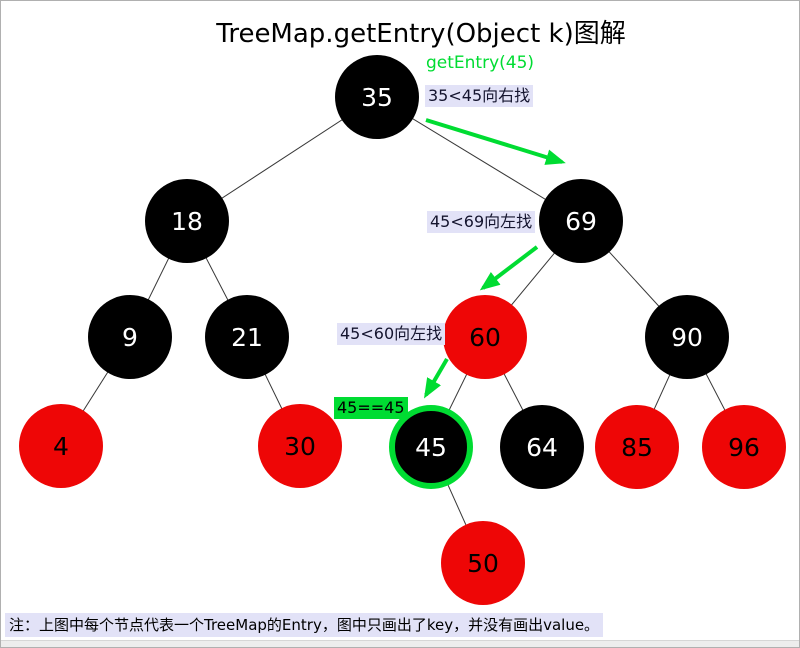 The image size is (800, 648). I want to click on diagram-title: TreeMap.getEntry(Object k)图解, so click(421, 34).